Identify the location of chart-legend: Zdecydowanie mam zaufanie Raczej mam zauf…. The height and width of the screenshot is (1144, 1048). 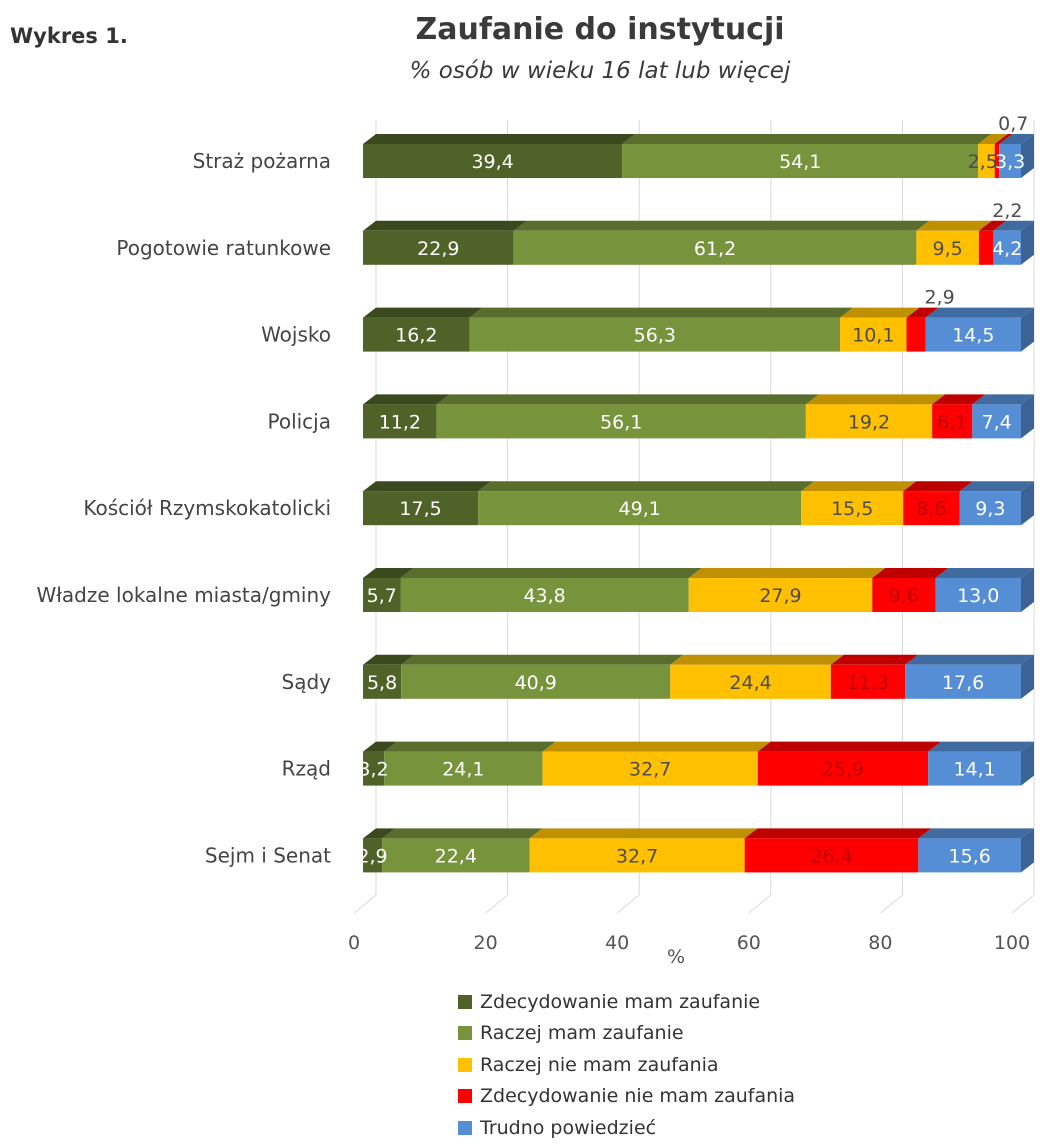
(626, 1065).